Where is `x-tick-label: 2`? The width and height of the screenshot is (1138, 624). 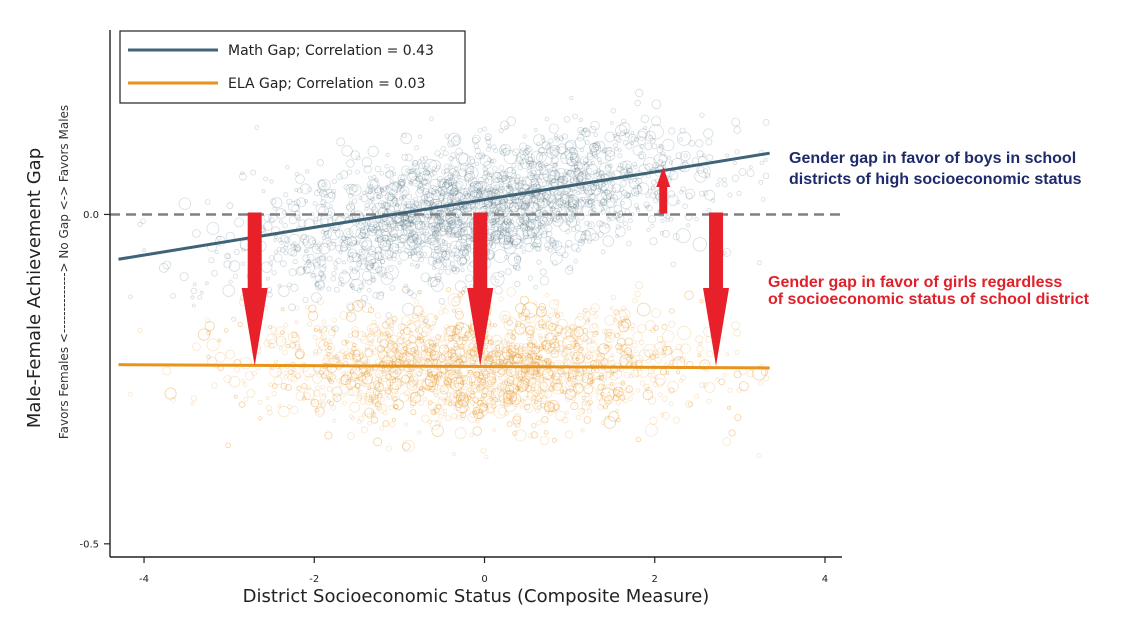
x-tick-label: 2 is located at coordinates (655, 579).